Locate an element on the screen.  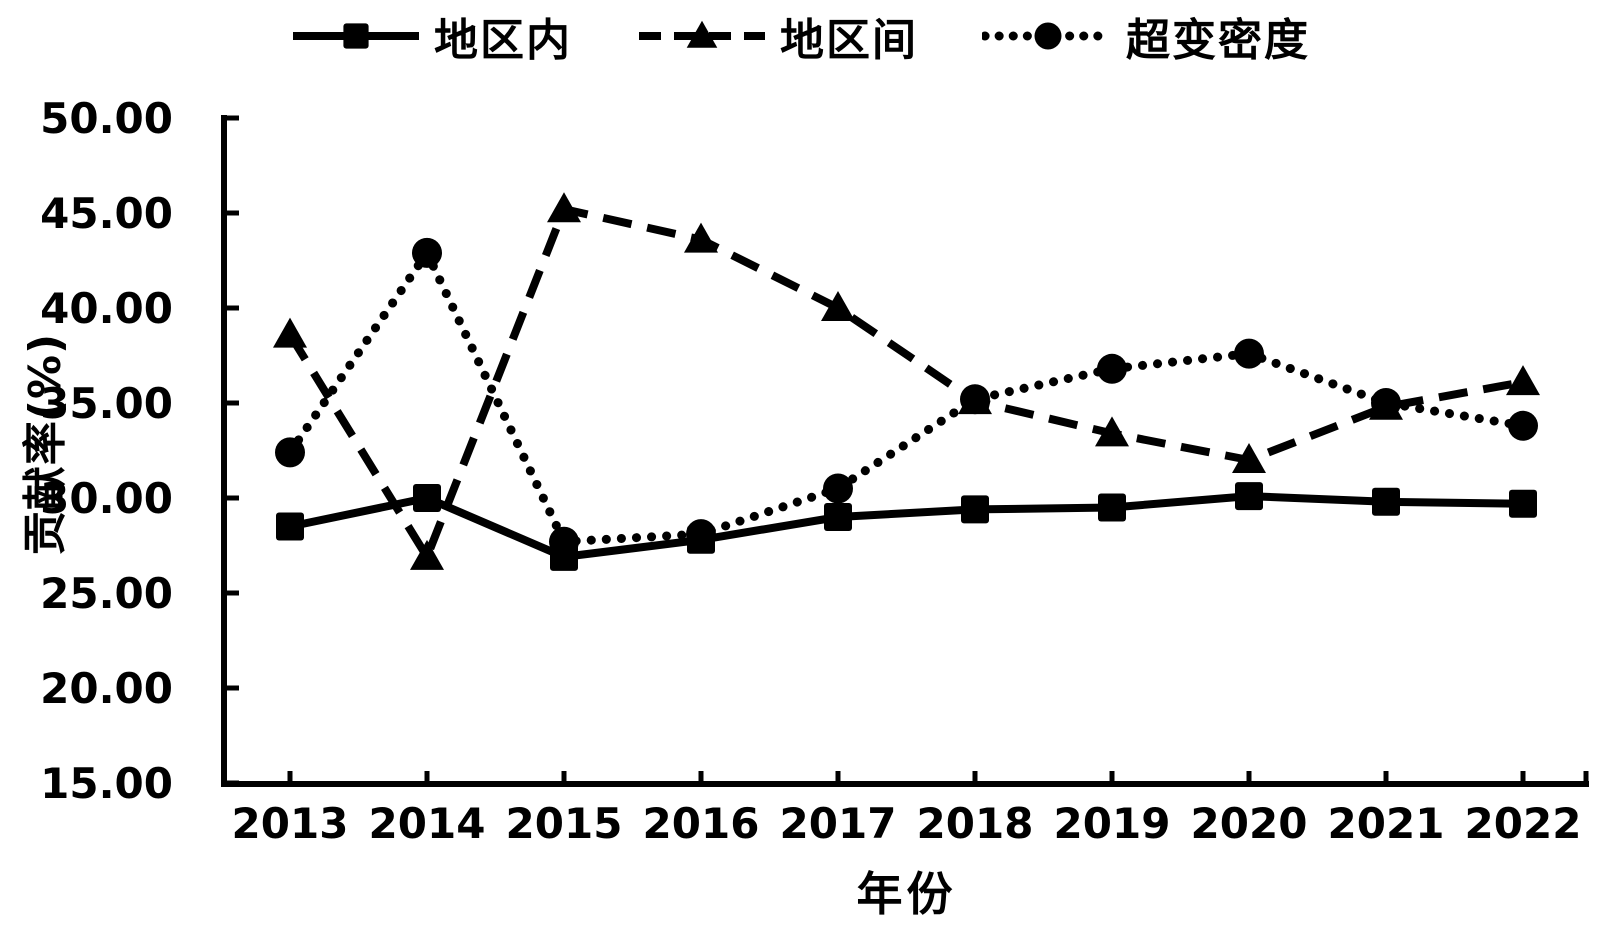
marker-square-2014 is located at coordinates (427, 498).